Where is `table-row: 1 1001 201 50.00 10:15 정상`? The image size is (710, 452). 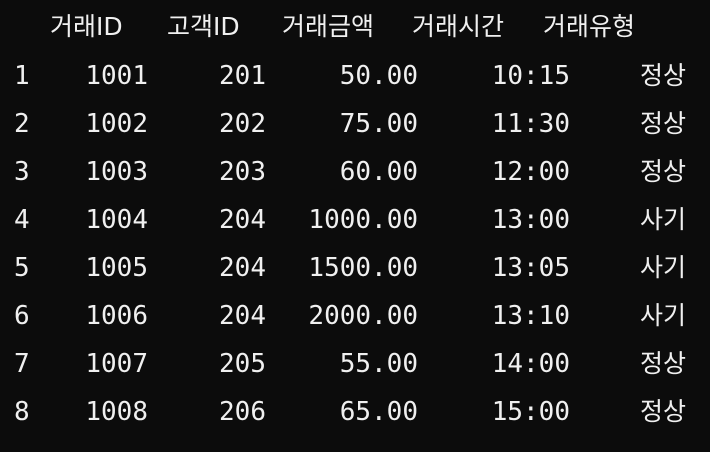 table-row: 1 1001 201 50.00 10:15 정상 is located at coordinates (355, 76).